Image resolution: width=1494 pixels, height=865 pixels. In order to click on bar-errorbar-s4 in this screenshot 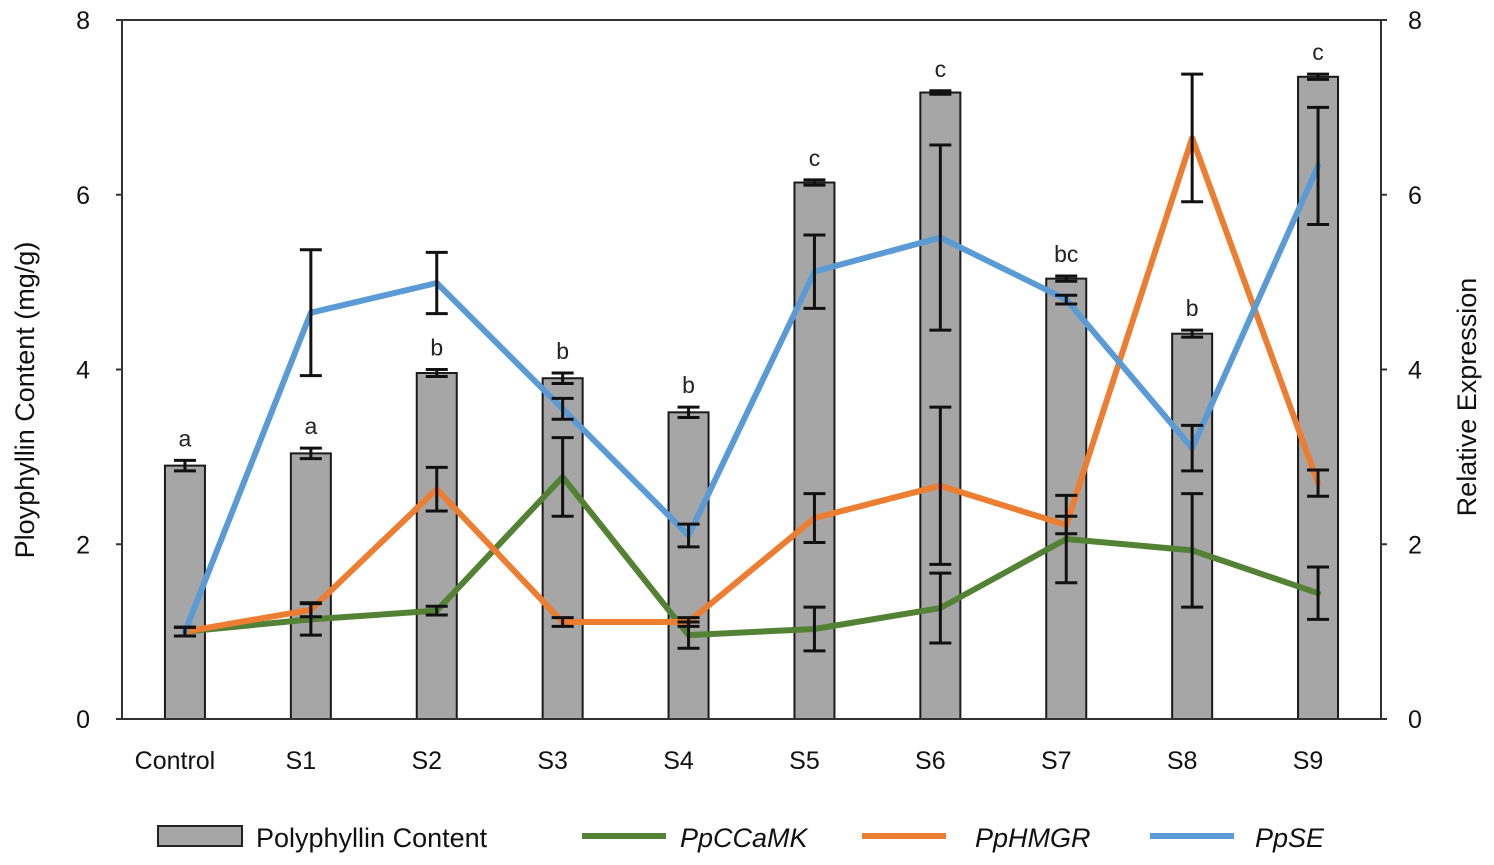, I will do `click(688, 412)`.